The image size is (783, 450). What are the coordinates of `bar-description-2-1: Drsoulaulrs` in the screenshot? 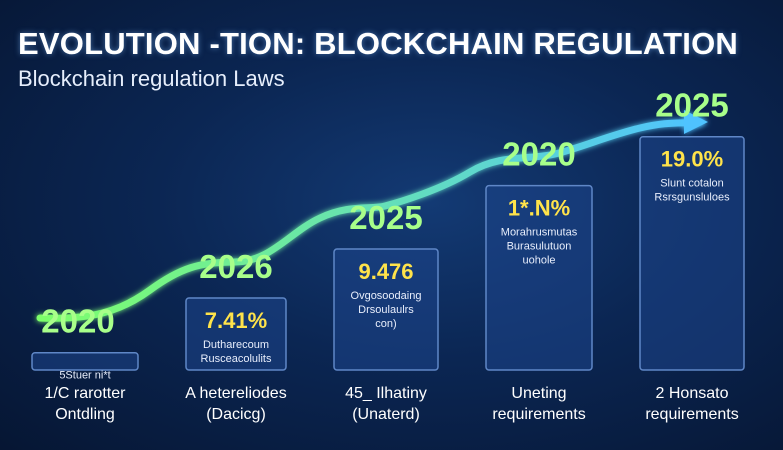 It's located at (386, 310).